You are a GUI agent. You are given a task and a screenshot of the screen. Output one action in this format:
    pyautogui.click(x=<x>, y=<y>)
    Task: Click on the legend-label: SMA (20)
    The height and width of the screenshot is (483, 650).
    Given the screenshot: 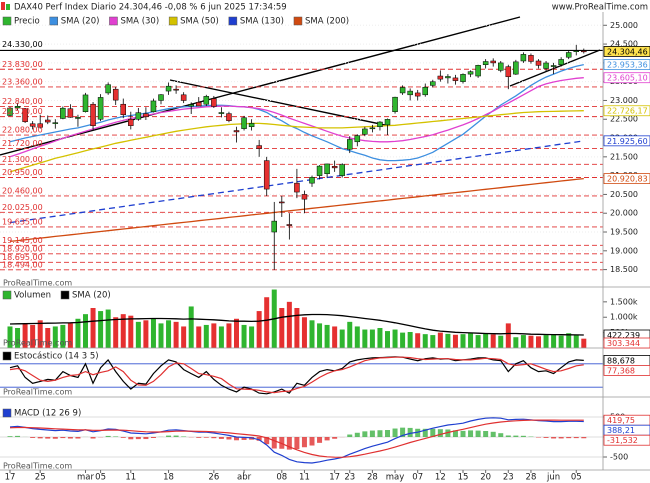 What is the action you would take?
    pyautogui.click(x=80, y=22)
    